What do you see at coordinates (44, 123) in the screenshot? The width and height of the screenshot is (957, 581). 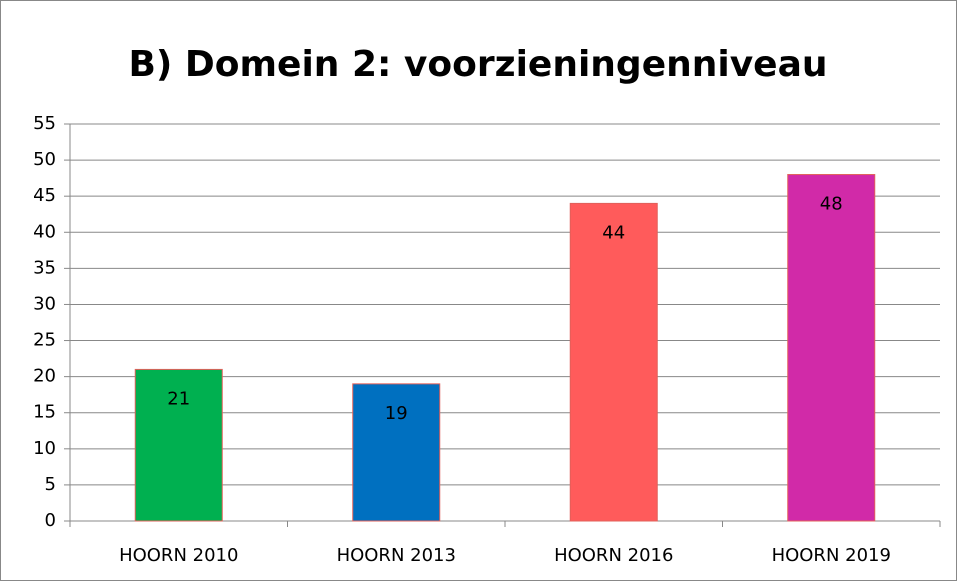 I see `y-tick-label: 55` at bounding box center [44, 123].